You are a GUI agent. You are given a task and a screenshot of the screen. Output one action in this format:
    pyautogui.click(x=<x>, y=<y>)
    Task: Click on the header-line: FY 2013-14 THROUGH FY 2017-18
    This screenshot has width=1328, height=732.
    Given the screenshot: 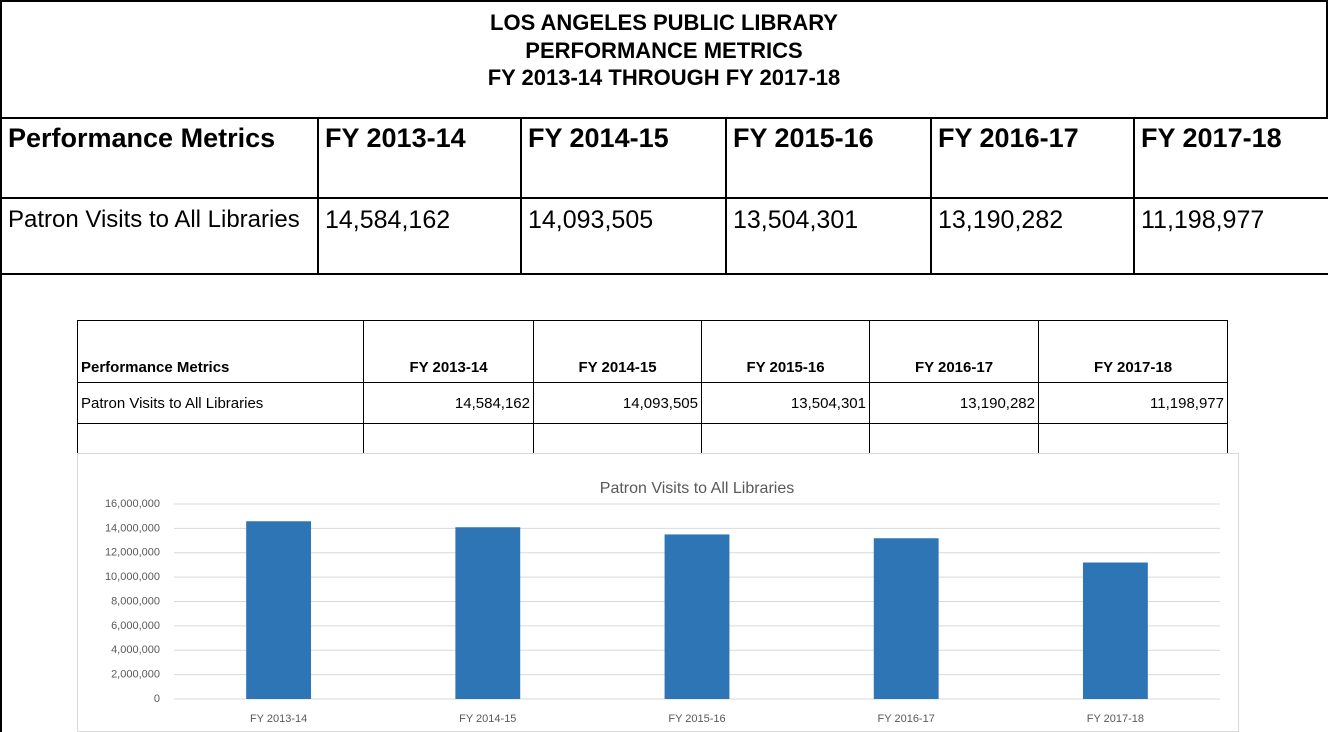 What is the action you would take?
    pyautogui.click(x=664, y=77)
    